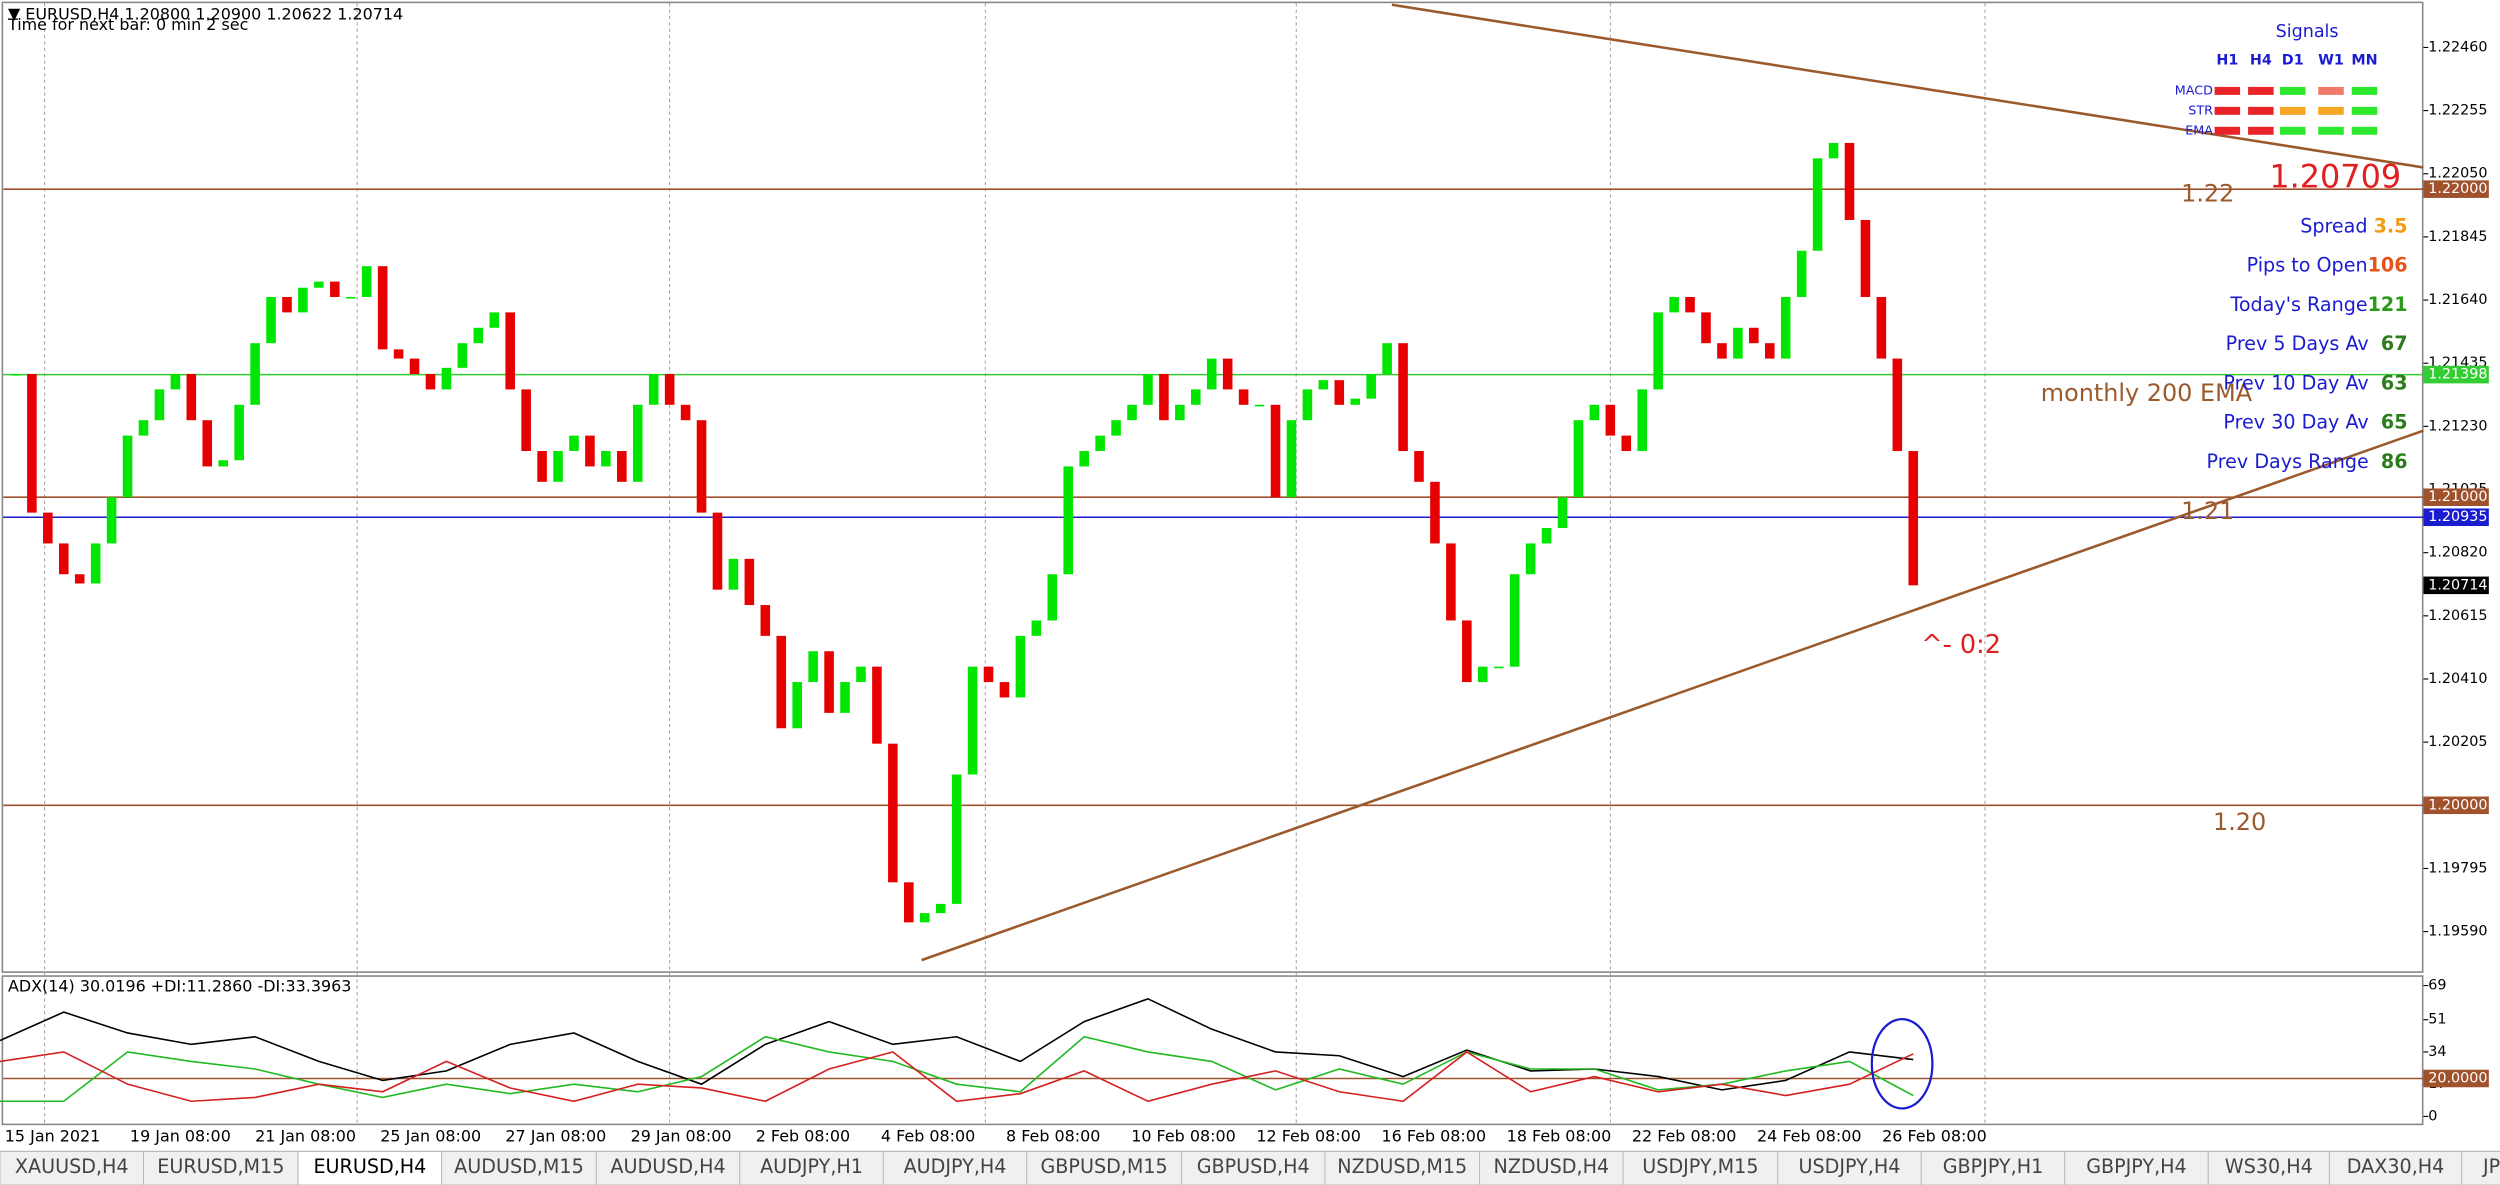  Describe the element at coordinates (2457, 679) in the screenshot. I see `y-tick-label: 1.20410` at that location.